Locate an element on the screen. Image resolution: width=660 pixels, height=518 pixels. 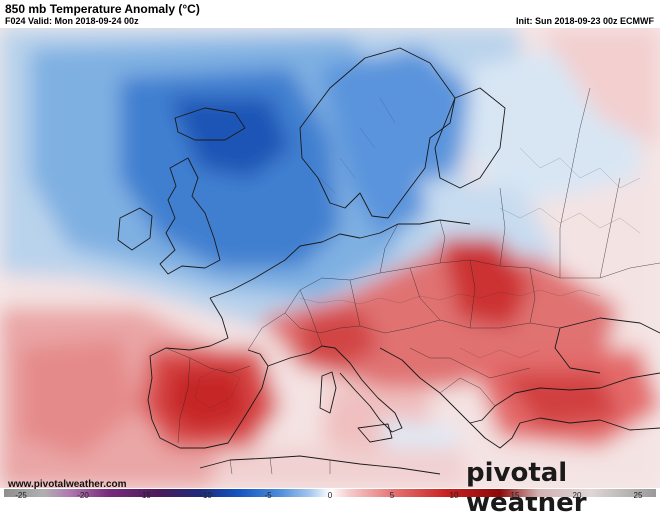
tick-label: 20 is located at coordinates (577, 495).